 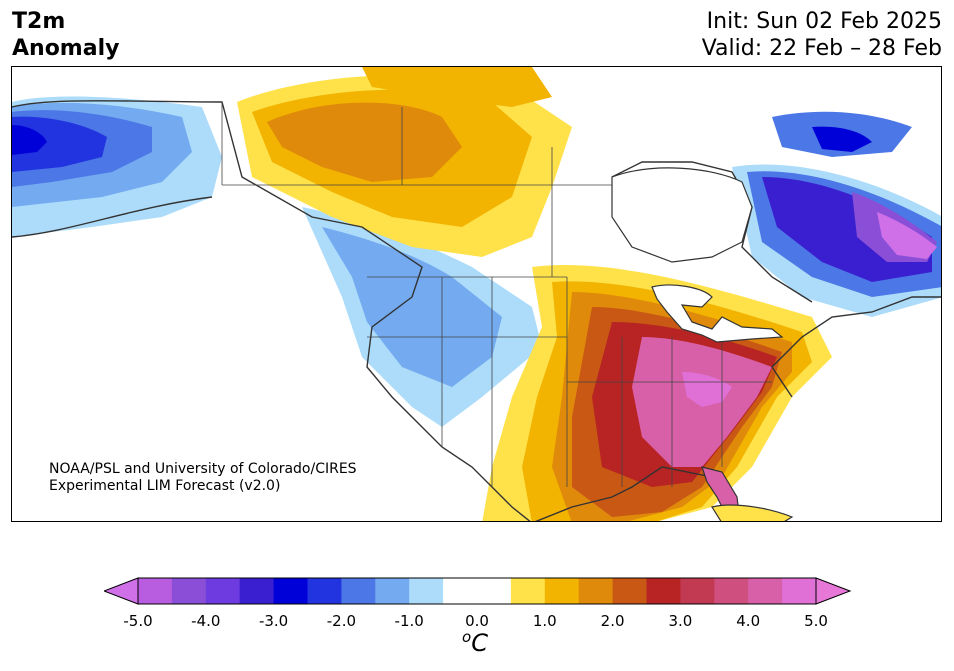 I want to click on colorbar-tick-label: 2.0, so click(x=612, y=621).